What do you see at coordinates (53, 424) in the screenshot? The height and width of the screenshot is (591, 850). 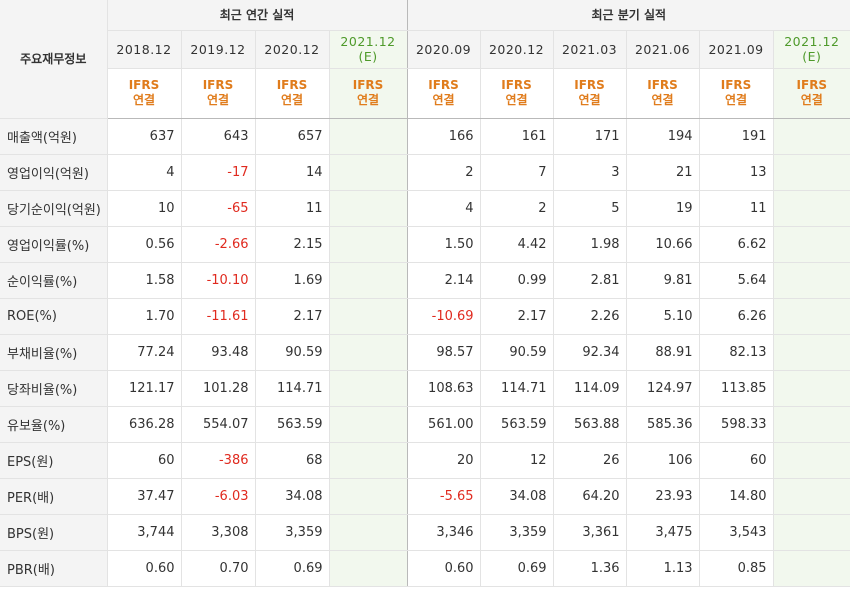 I see `row-label: 유보율(%)` at bounding box center [53, 424].